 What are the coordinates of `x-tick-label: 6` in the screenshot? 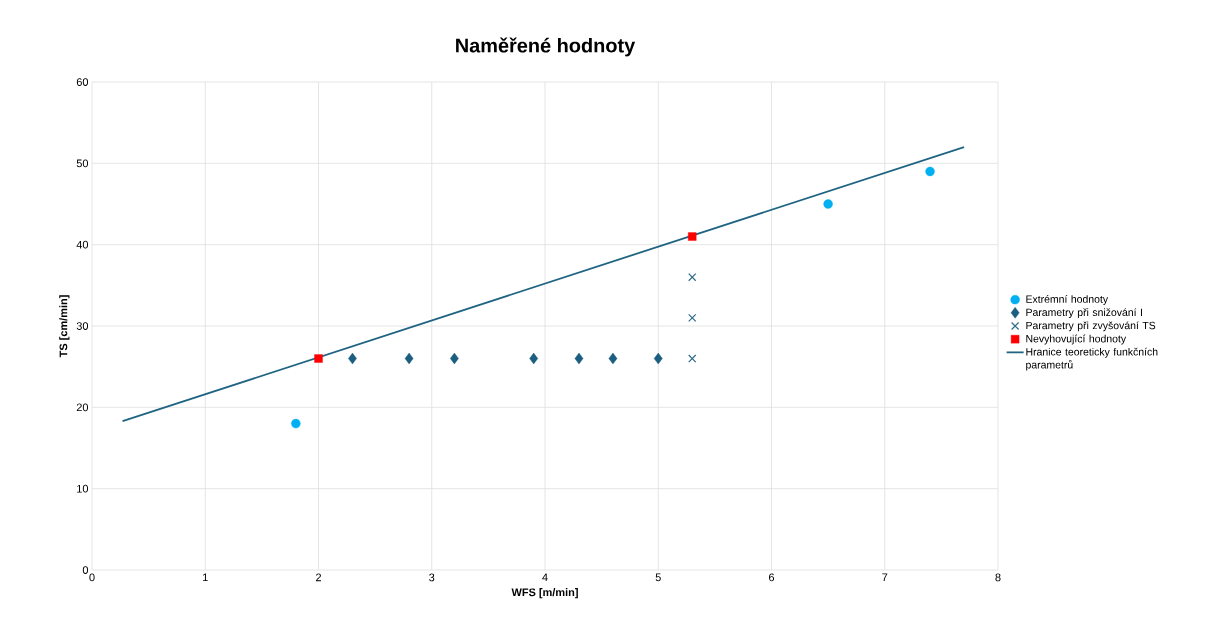 It's located at (772, 577).